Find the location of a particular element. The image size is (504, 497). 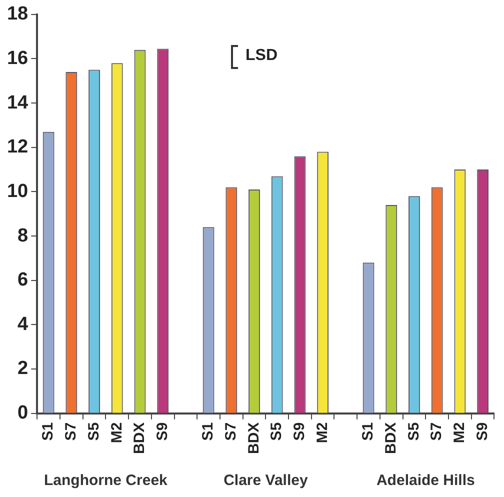

y-tick-label: 14 is located at coordinates (17, 103).